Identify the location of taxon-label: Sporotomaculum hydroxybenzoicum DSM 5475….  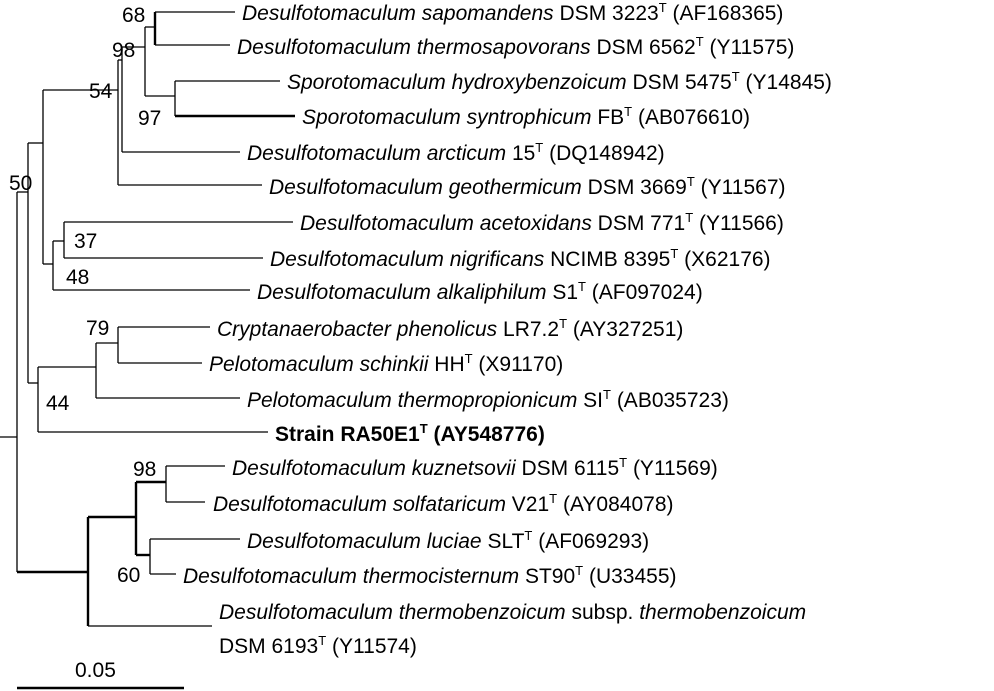
(559, 81).